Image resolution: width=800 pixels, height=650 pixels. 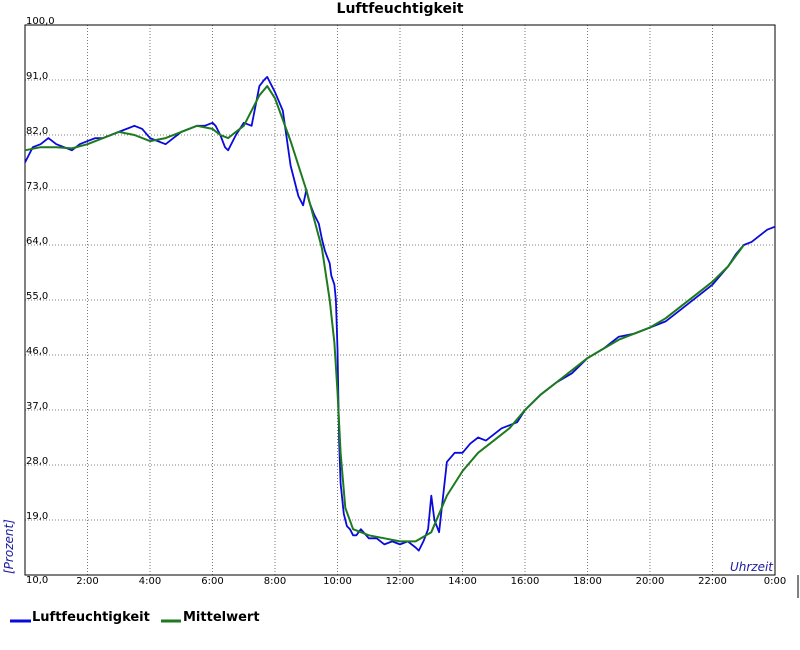 I want to click on x-tick-label: 8:00, so click(x=275, y=581).